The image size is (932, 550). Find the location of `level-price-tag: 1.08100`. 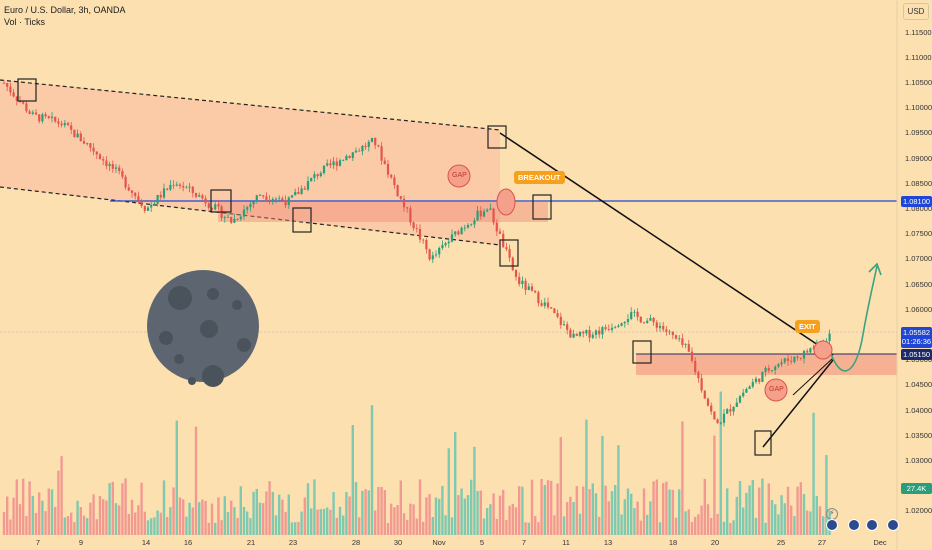

level-price-tag: 1.08100 is located at coordinates (916, 201).